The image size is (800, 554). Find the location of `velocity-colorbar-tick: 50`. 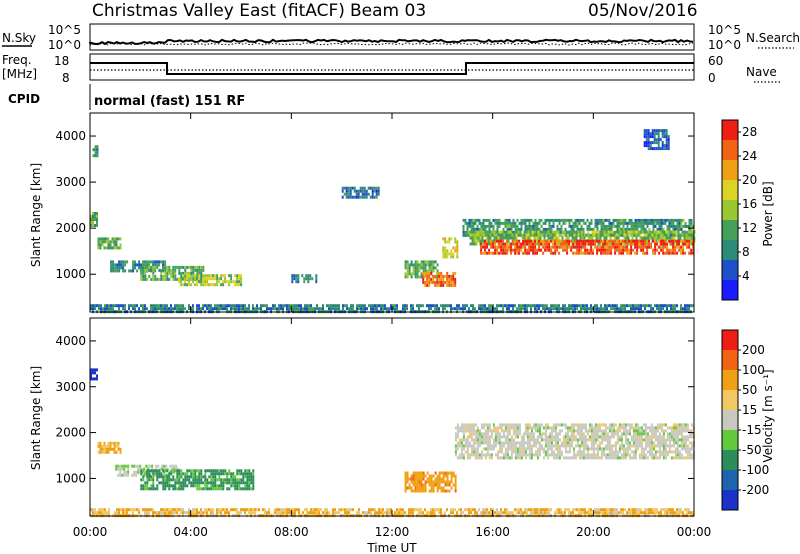

velocity-colorbar-tick: 50 is located at coordinates (749, 390).